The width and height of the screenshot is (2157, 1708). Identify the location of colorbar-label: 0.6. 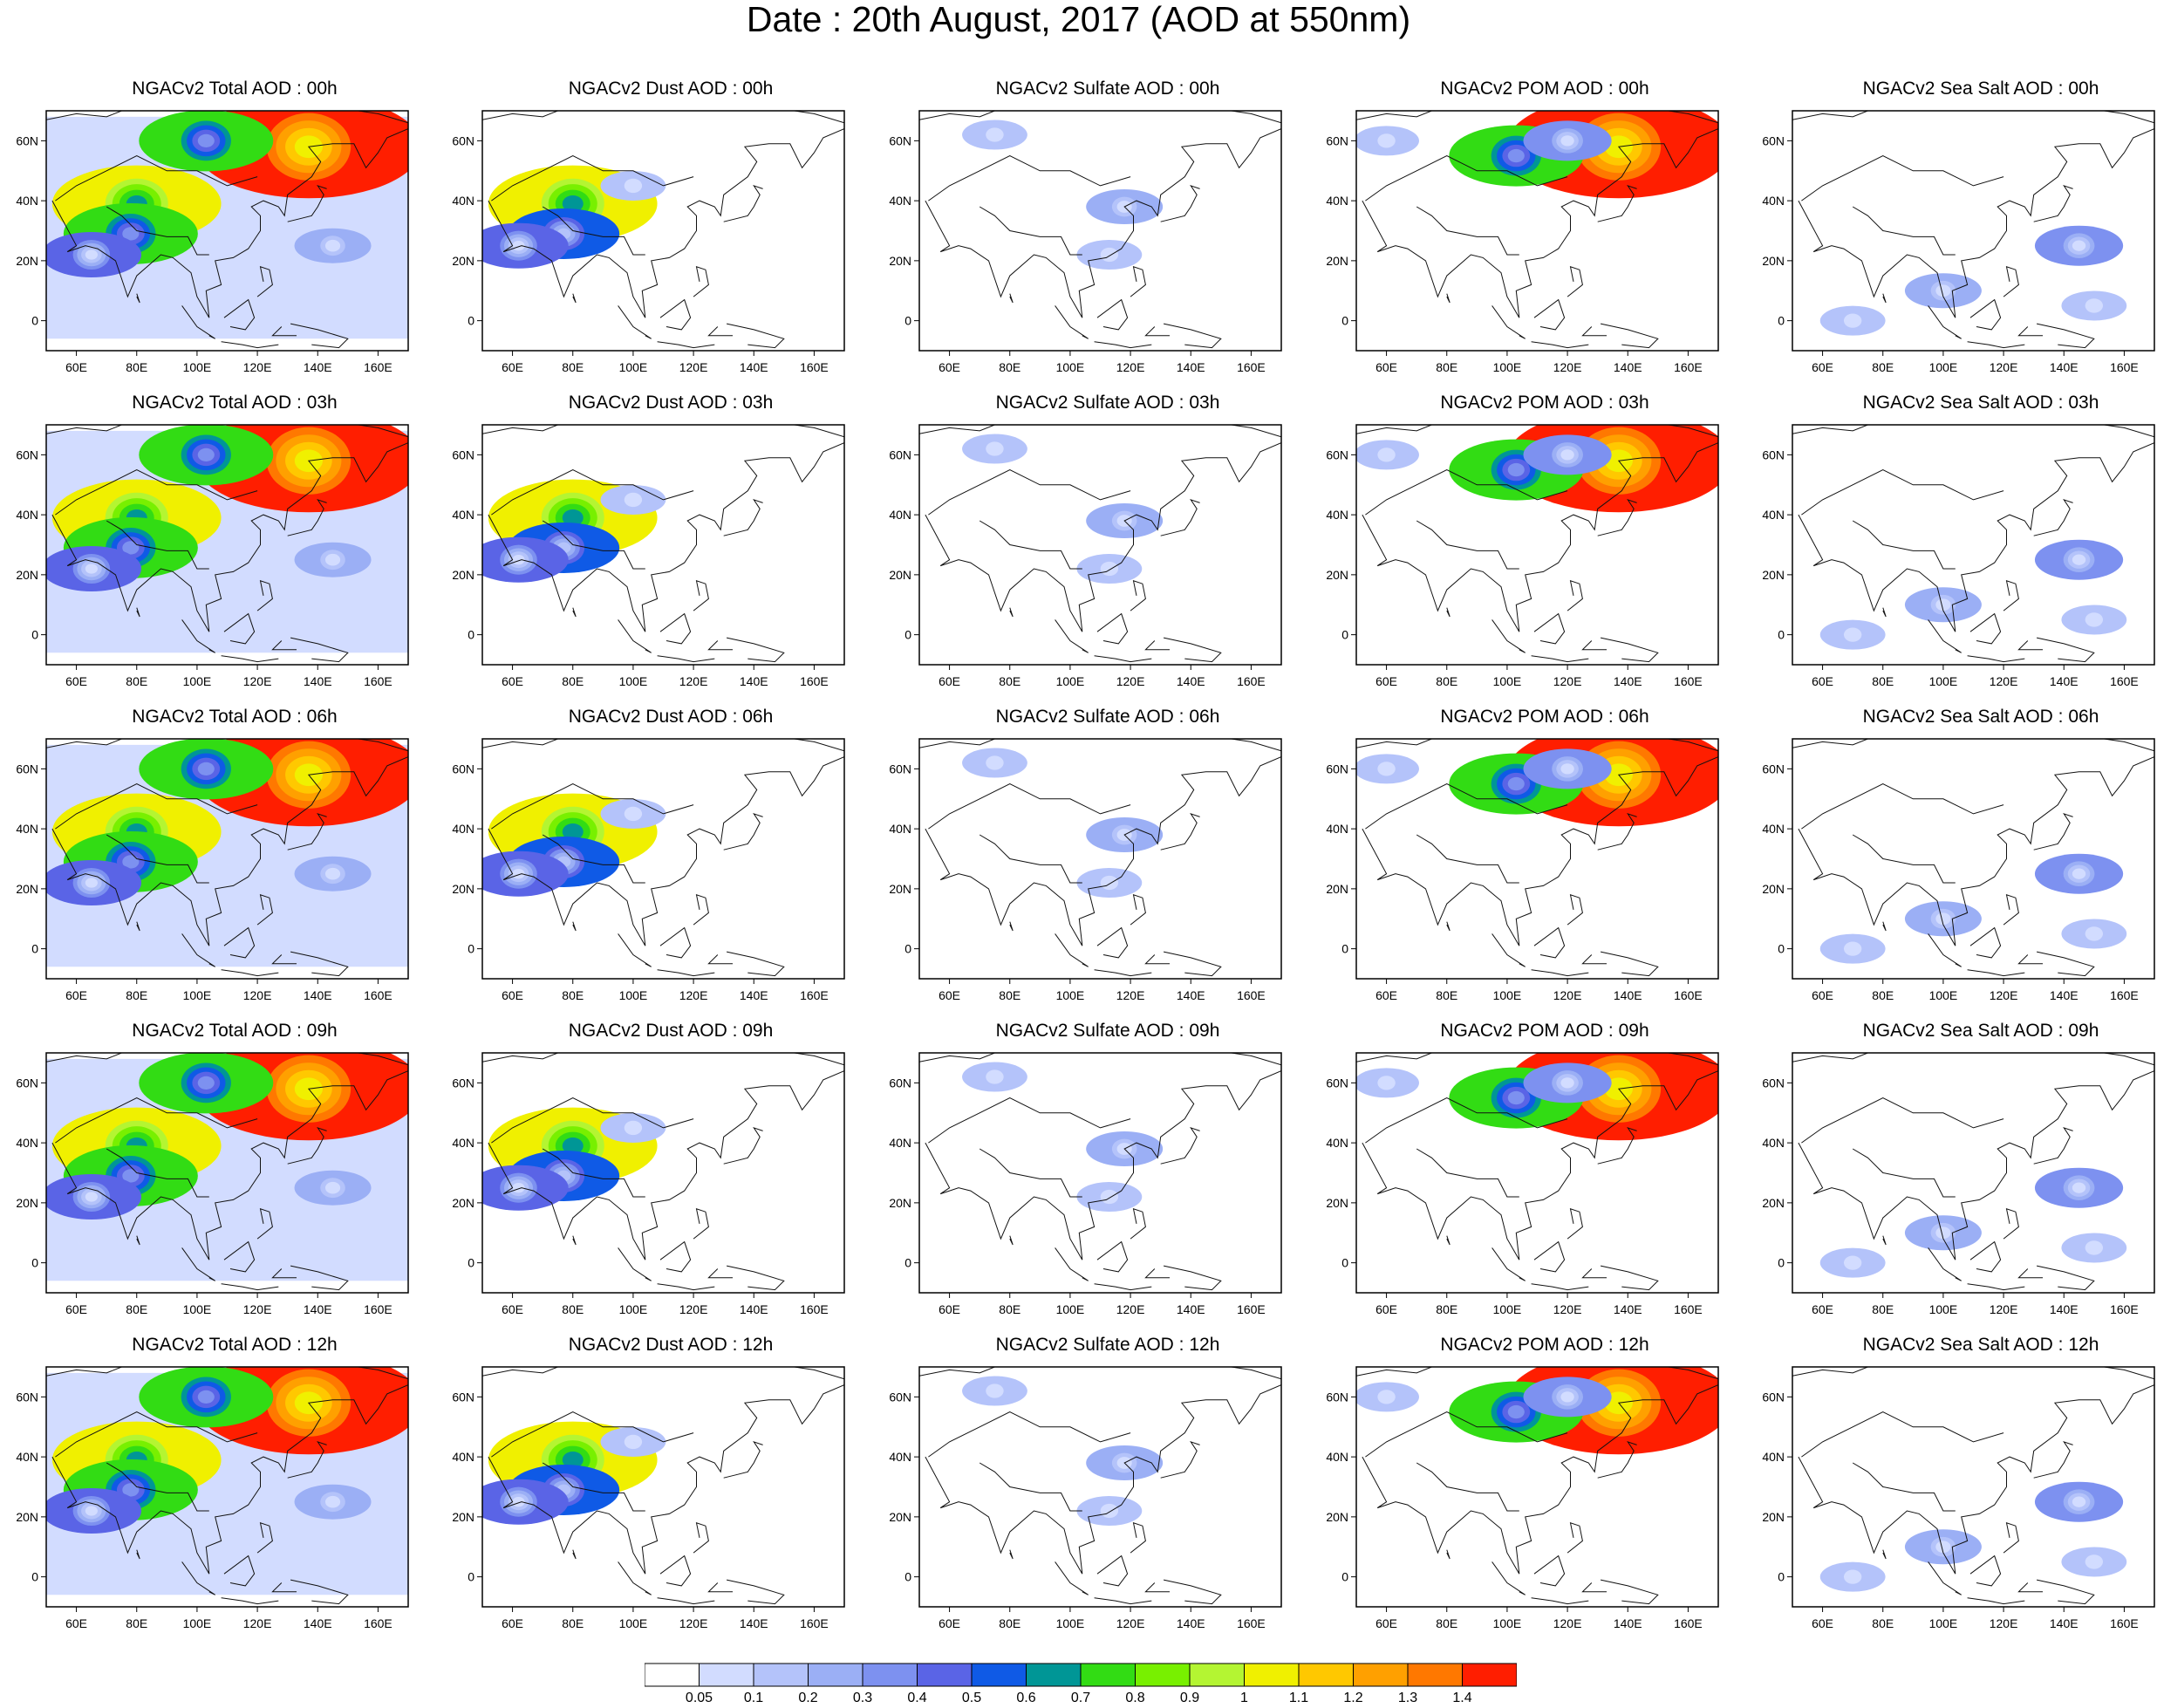
(1026, 1698).